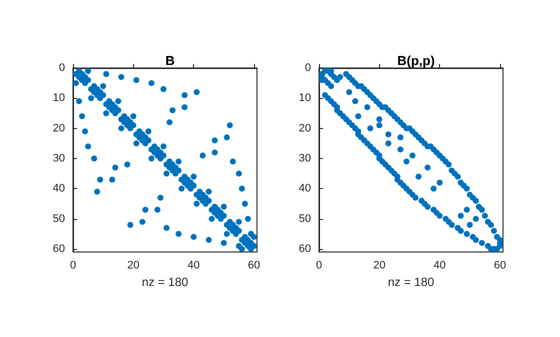  Describe the element at coordinates (170, 60) in the screenshot. I see `chart-title: B` at that location.